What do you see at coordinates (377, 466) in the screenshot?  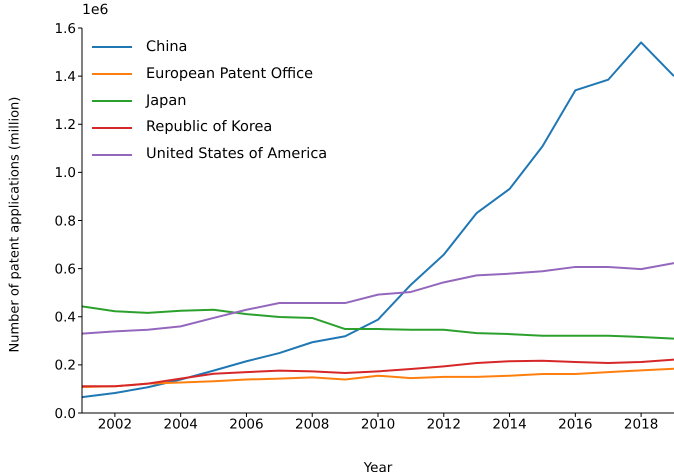 I see `x-axis-title: Year` at bounding box center [377, 466].